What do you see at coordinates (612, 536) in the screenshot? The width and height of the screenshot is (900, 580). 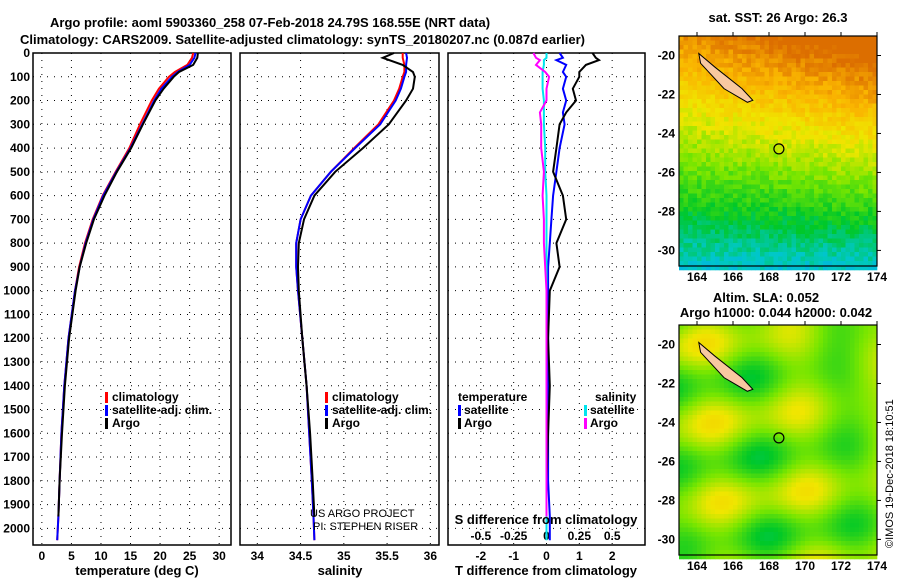 I see `x2-tick-label: 0.5` at bounding box center [612, 536].